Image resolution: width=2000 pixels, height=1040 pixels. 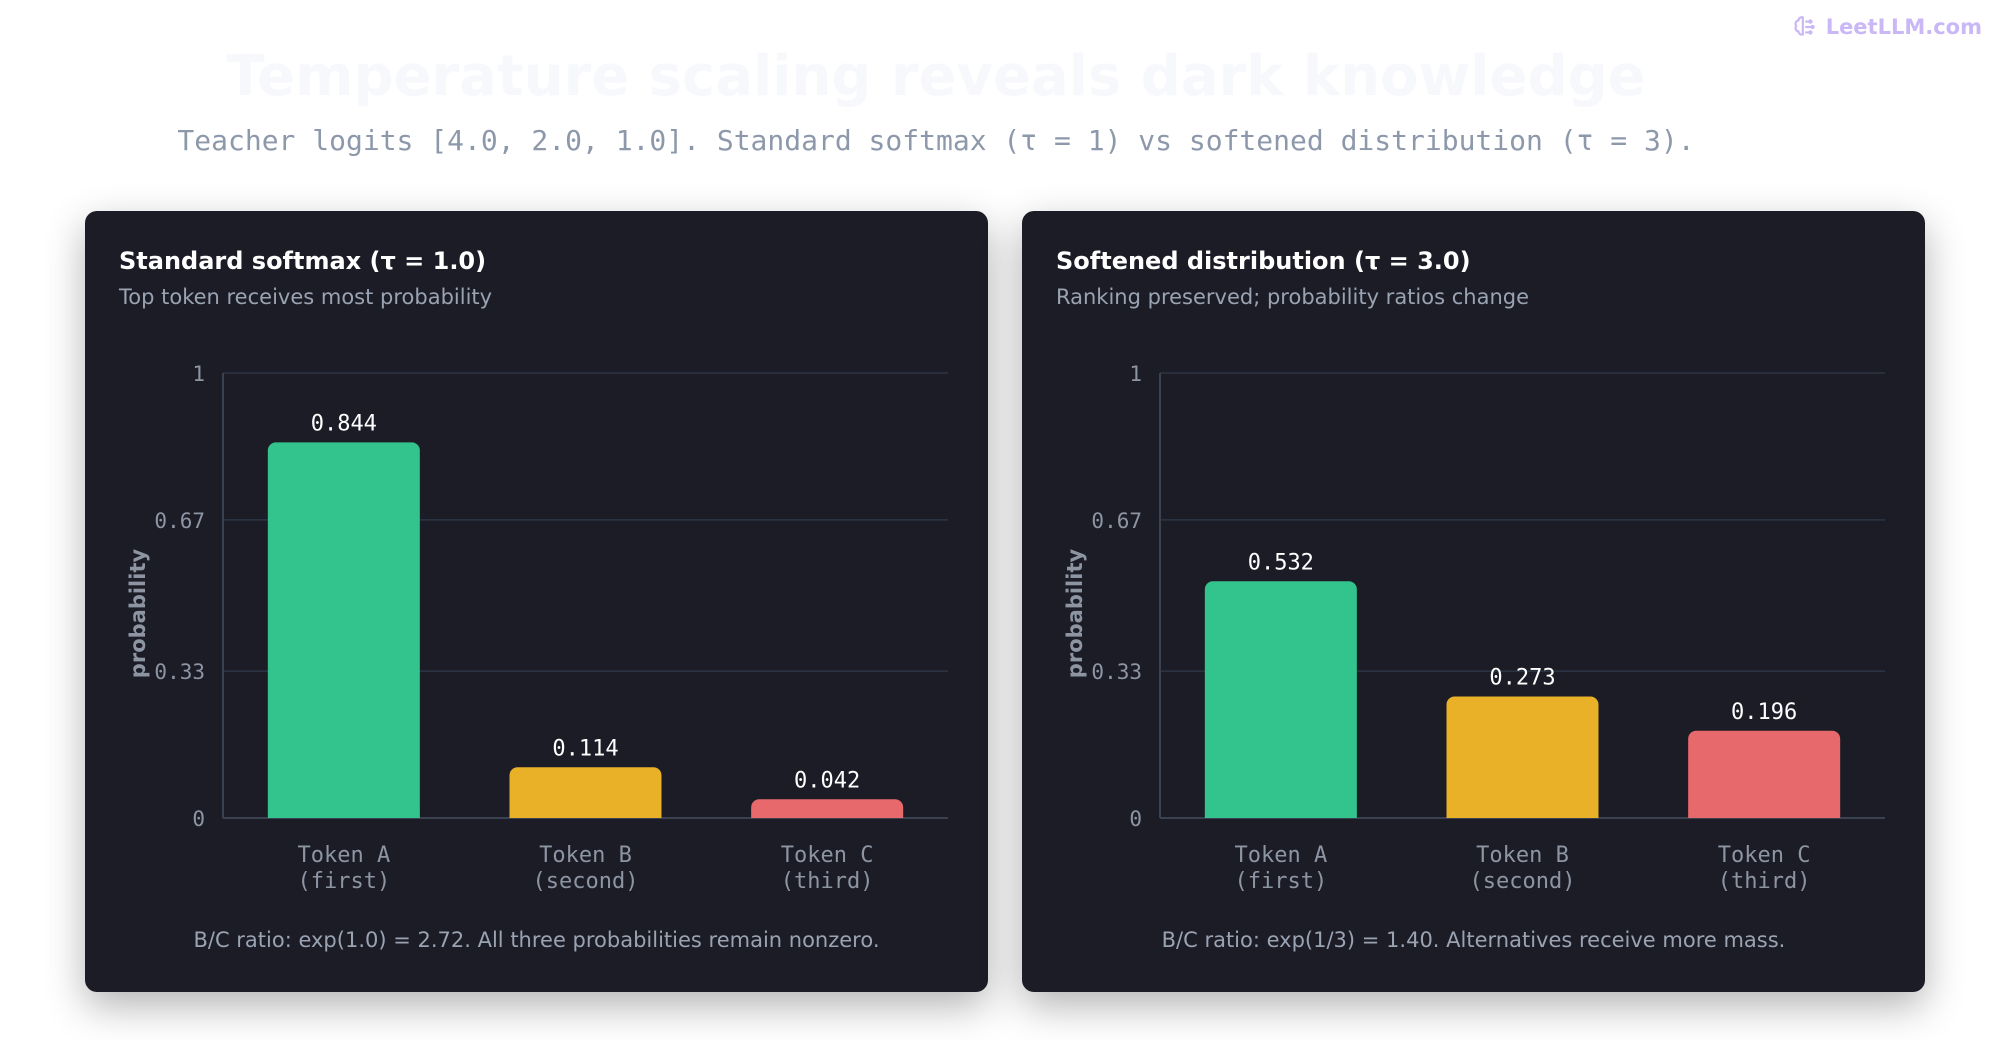 What do you see at coordinates (1263, 261) in the screenshot?
I see `panel-title: Softened distribution (τ = 3.0)` at bounding box center [1263, 261].